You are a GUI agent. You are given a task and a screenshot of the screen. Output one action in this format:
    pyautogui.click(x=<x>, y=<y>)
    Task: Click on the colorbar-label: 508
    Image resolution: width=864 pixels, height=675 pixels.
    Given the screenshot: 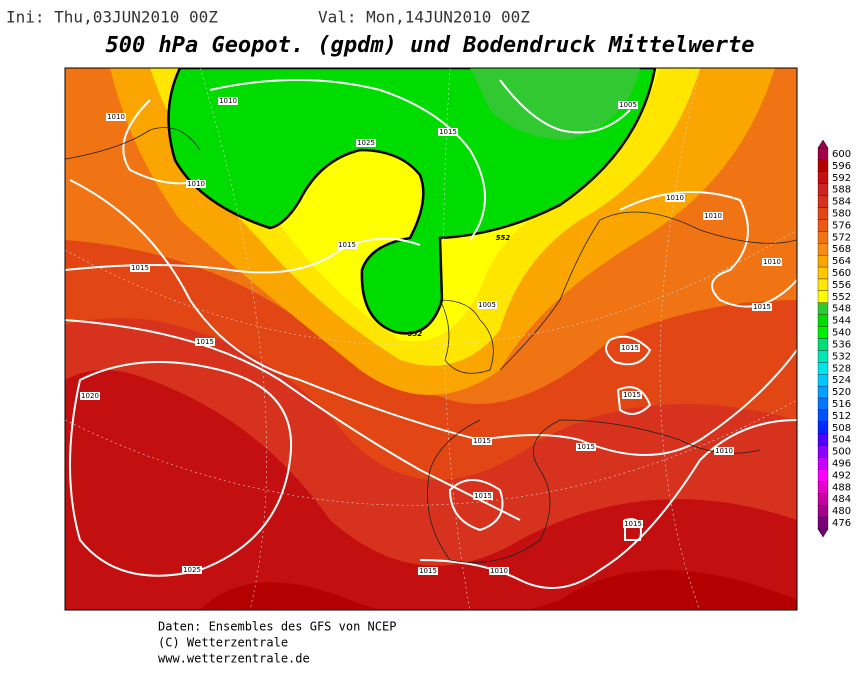 What is the action you would take?
    pyautogui.click(x=841, y=428)
    